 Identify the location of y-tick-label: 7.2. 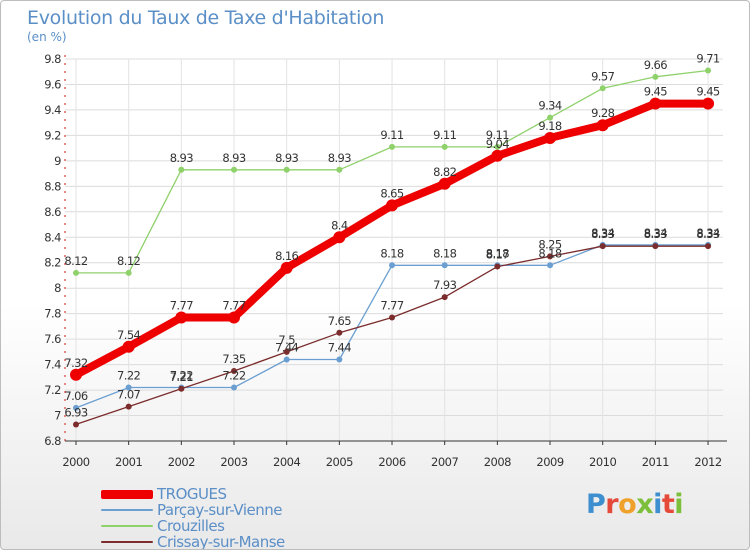
(52, 390).